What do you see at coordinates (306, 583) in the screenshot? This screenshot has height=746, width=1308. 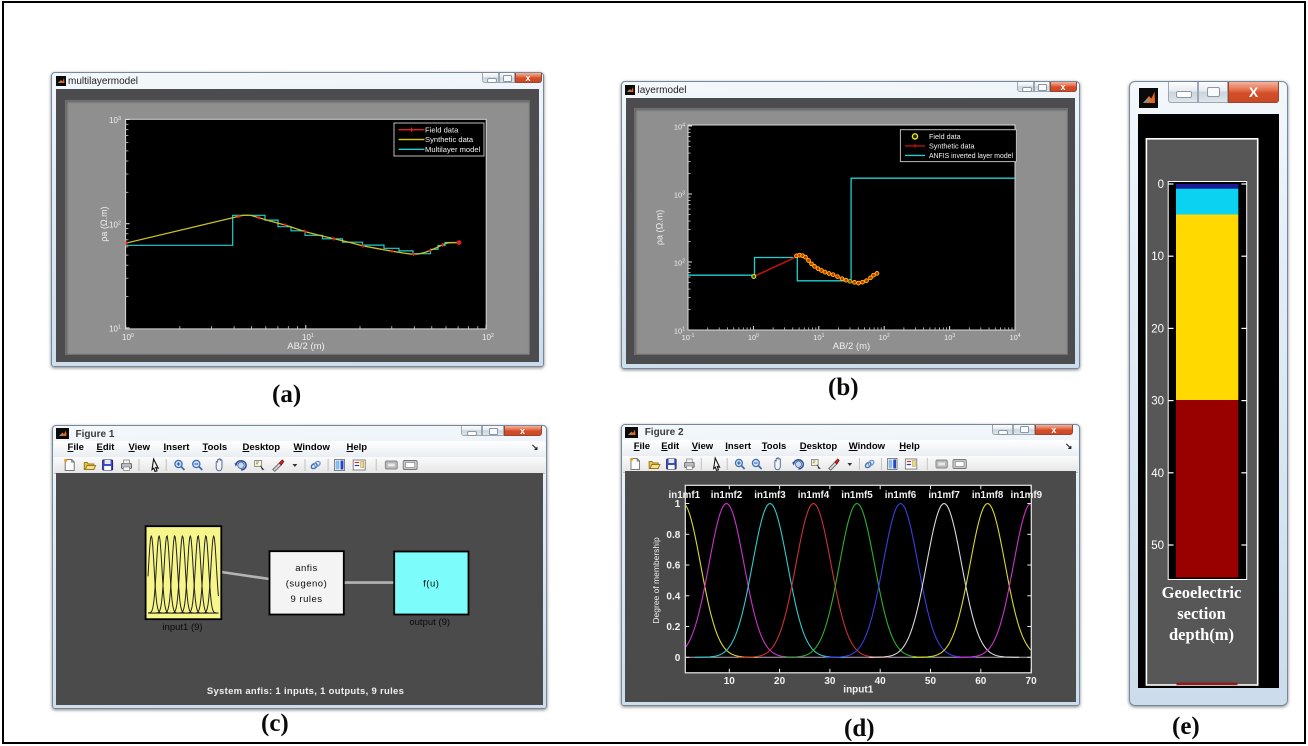 I see `svg-text: (sugeno)` at bounding box center [306, 583].